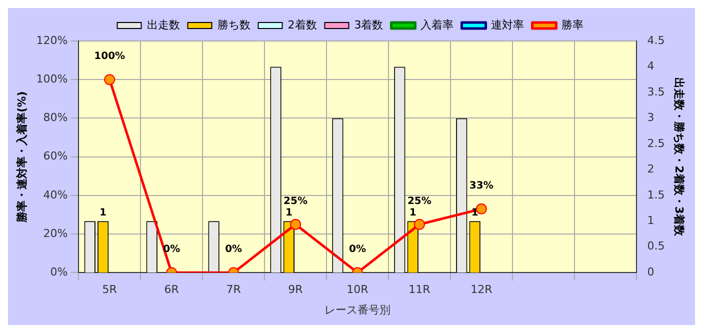 The height and width of the screenshot is (333, 703). I want to click on y2-tick-label: 0, so click(650, 271).